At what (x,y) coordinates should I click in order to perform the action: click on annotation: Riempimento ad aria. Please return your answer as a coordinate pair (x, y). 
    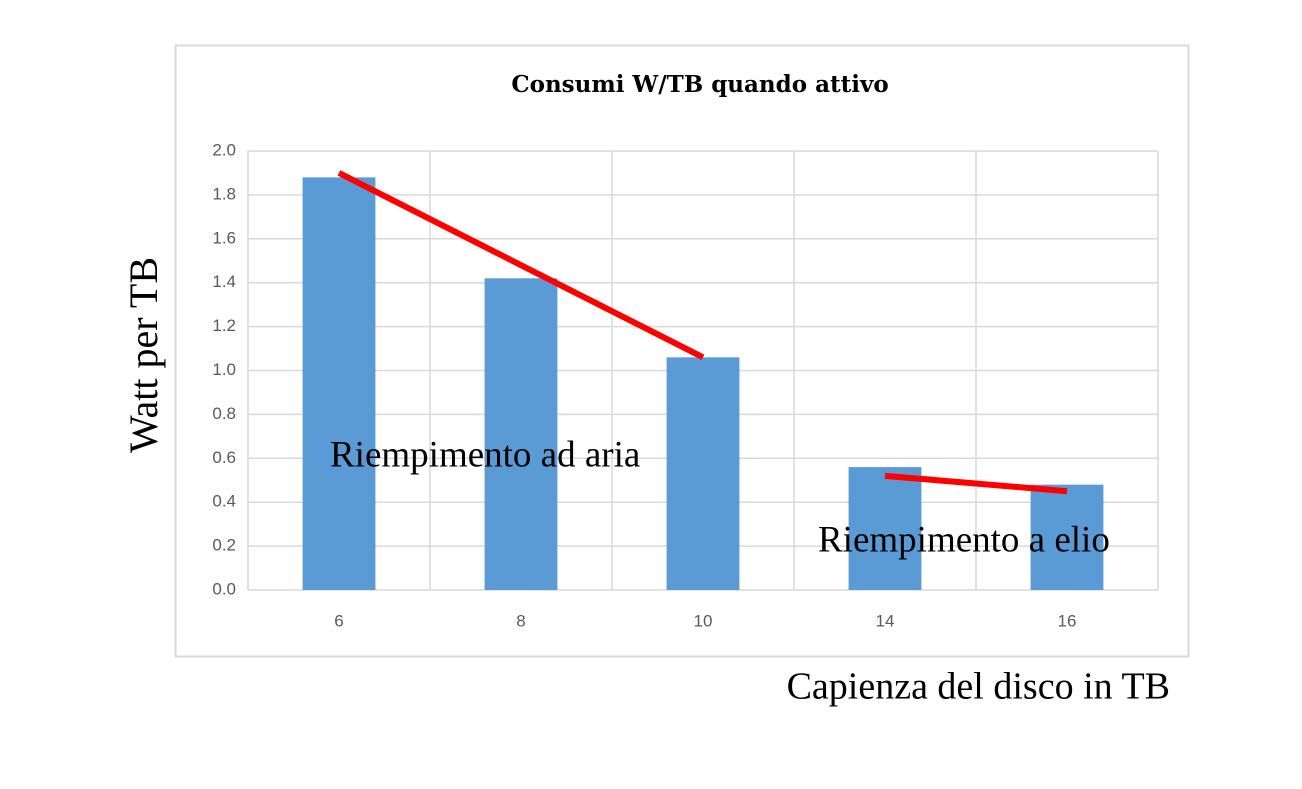
    Looking at the image, I should click on (485, 454).